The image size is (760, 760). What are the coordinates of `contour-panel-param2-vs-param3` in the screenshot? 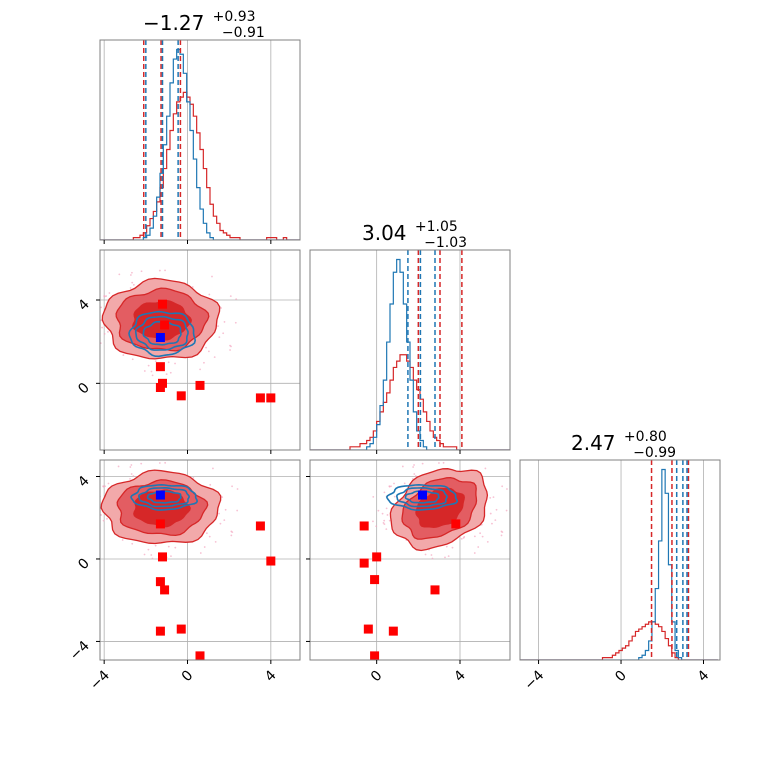 It's located at (410, 560).